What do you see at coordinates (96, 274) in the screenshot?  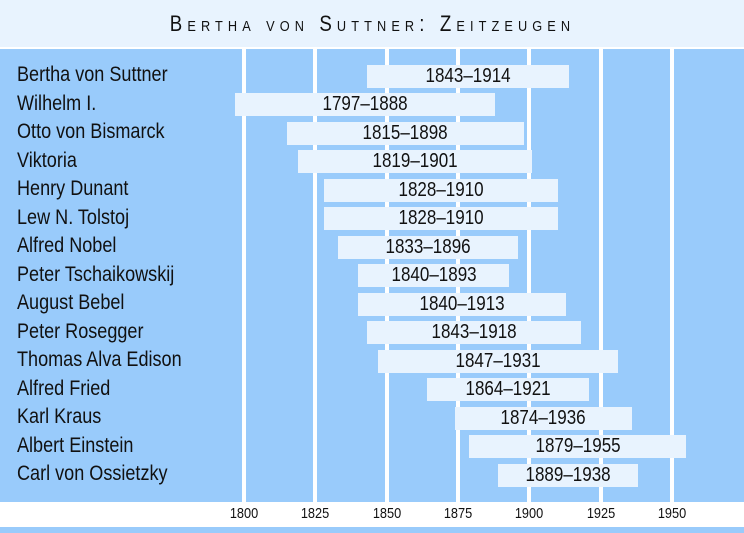 I see `person-name: Peter Tschaikowskij` at bounding box center [96, 274].